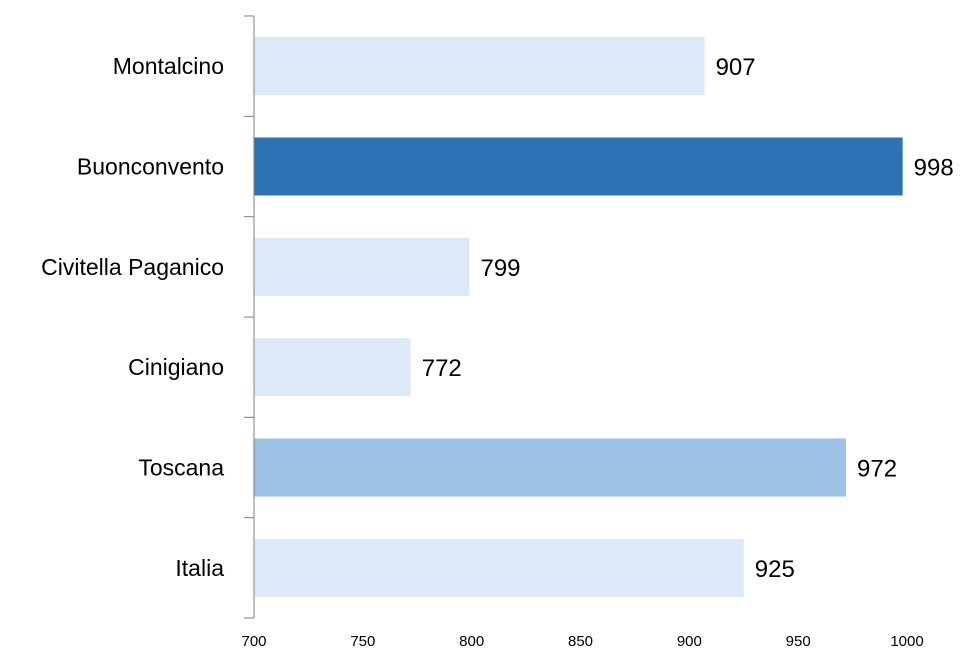 Image resolution: width=965 pixels, height=655 pixels. What do you see at coordinates (471, 641) in the screenshot?
I see `x-tick-label: 800` at bounding box center [471, 641].